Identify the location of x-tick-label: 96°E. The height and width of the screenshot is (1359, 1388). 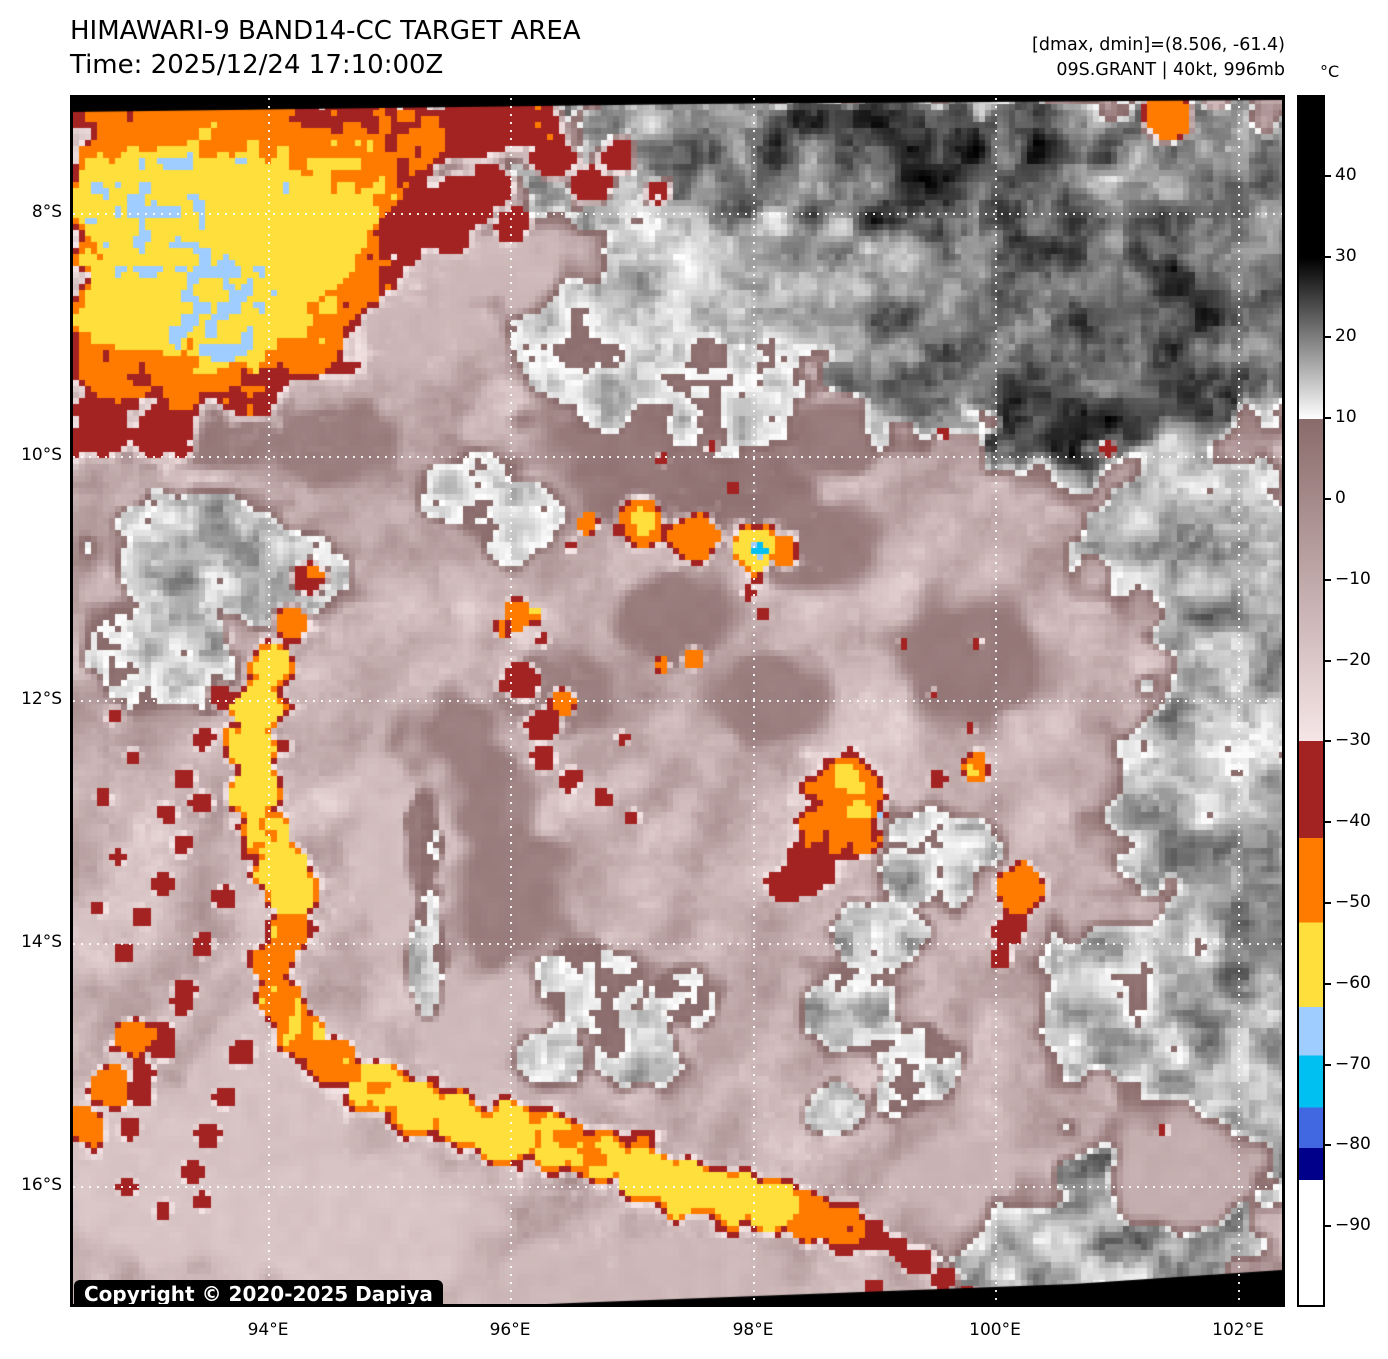
(510, 1330).